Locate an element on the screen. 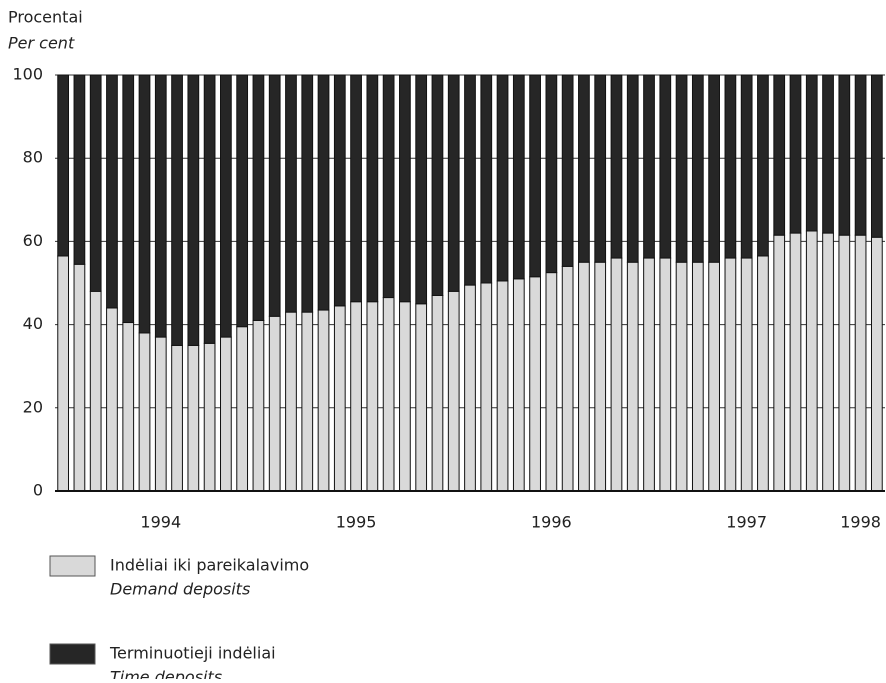 The height and width of the screenshot is (683, 886). y-tick-label: 0 is located at coordinates (38, 490).